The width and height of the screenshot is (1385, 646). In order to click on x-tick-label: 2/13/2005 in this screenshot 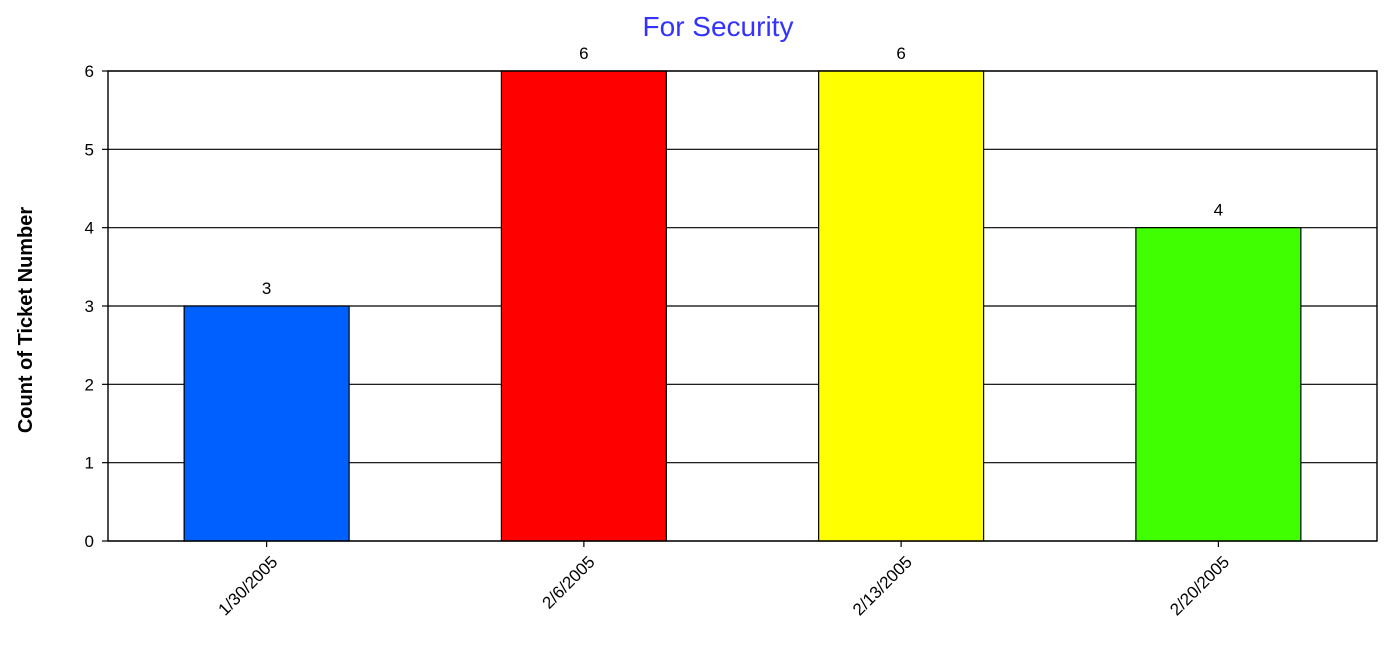, I will do `click(882, 585)`.